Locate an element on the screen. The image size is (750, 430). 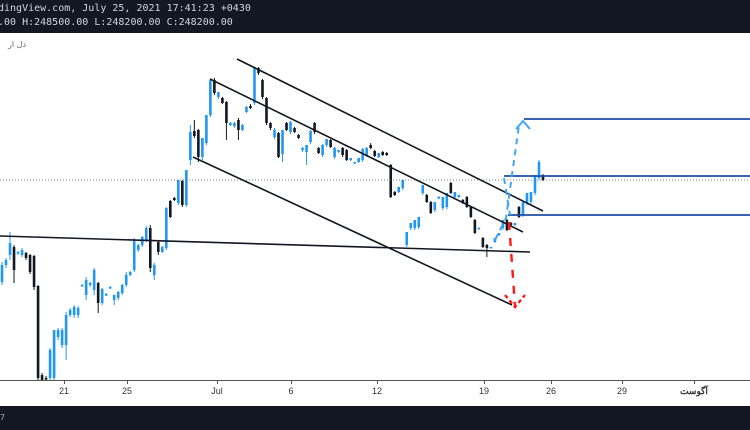
time-axis: 21 25 Jul 6 12 19 26 29 آگوست is located at coordinates (375, 393).